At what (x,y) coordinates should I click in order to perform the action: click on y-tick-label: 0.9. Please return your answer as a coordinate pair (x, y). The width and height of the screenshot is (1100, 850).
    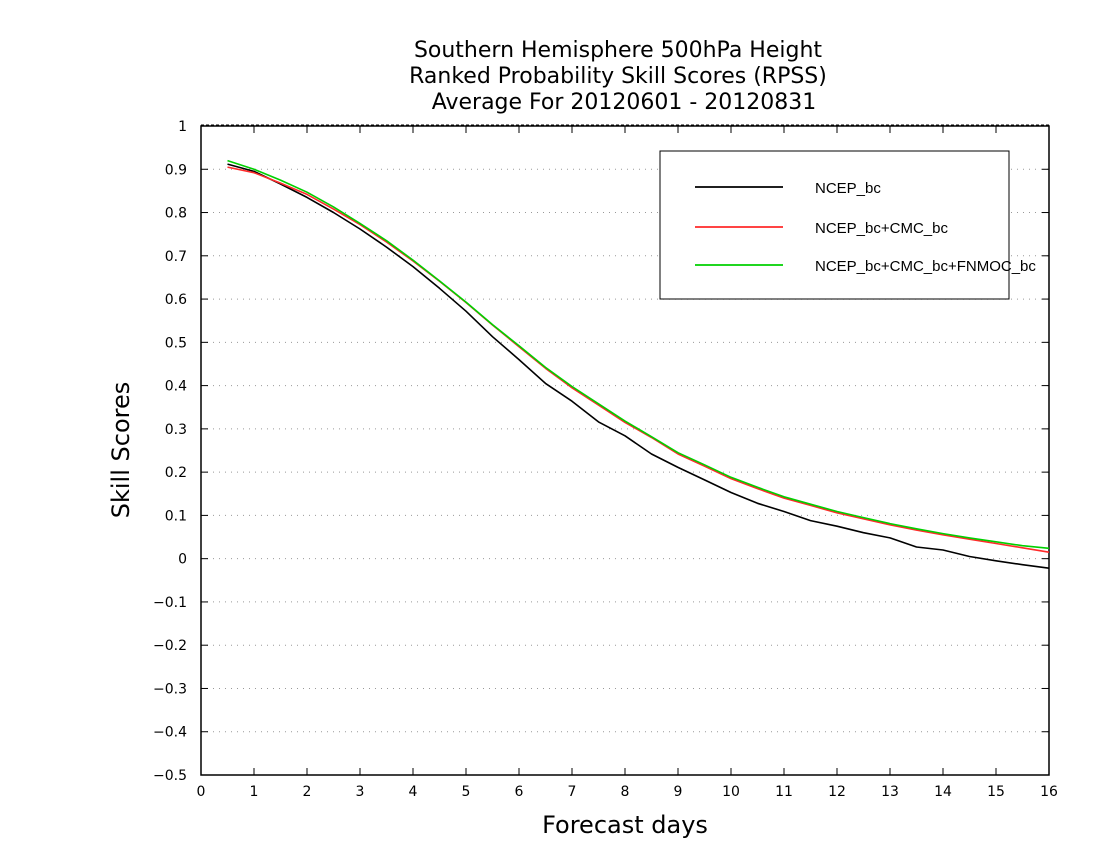
    Looking at the image, I should click on (176, 170).